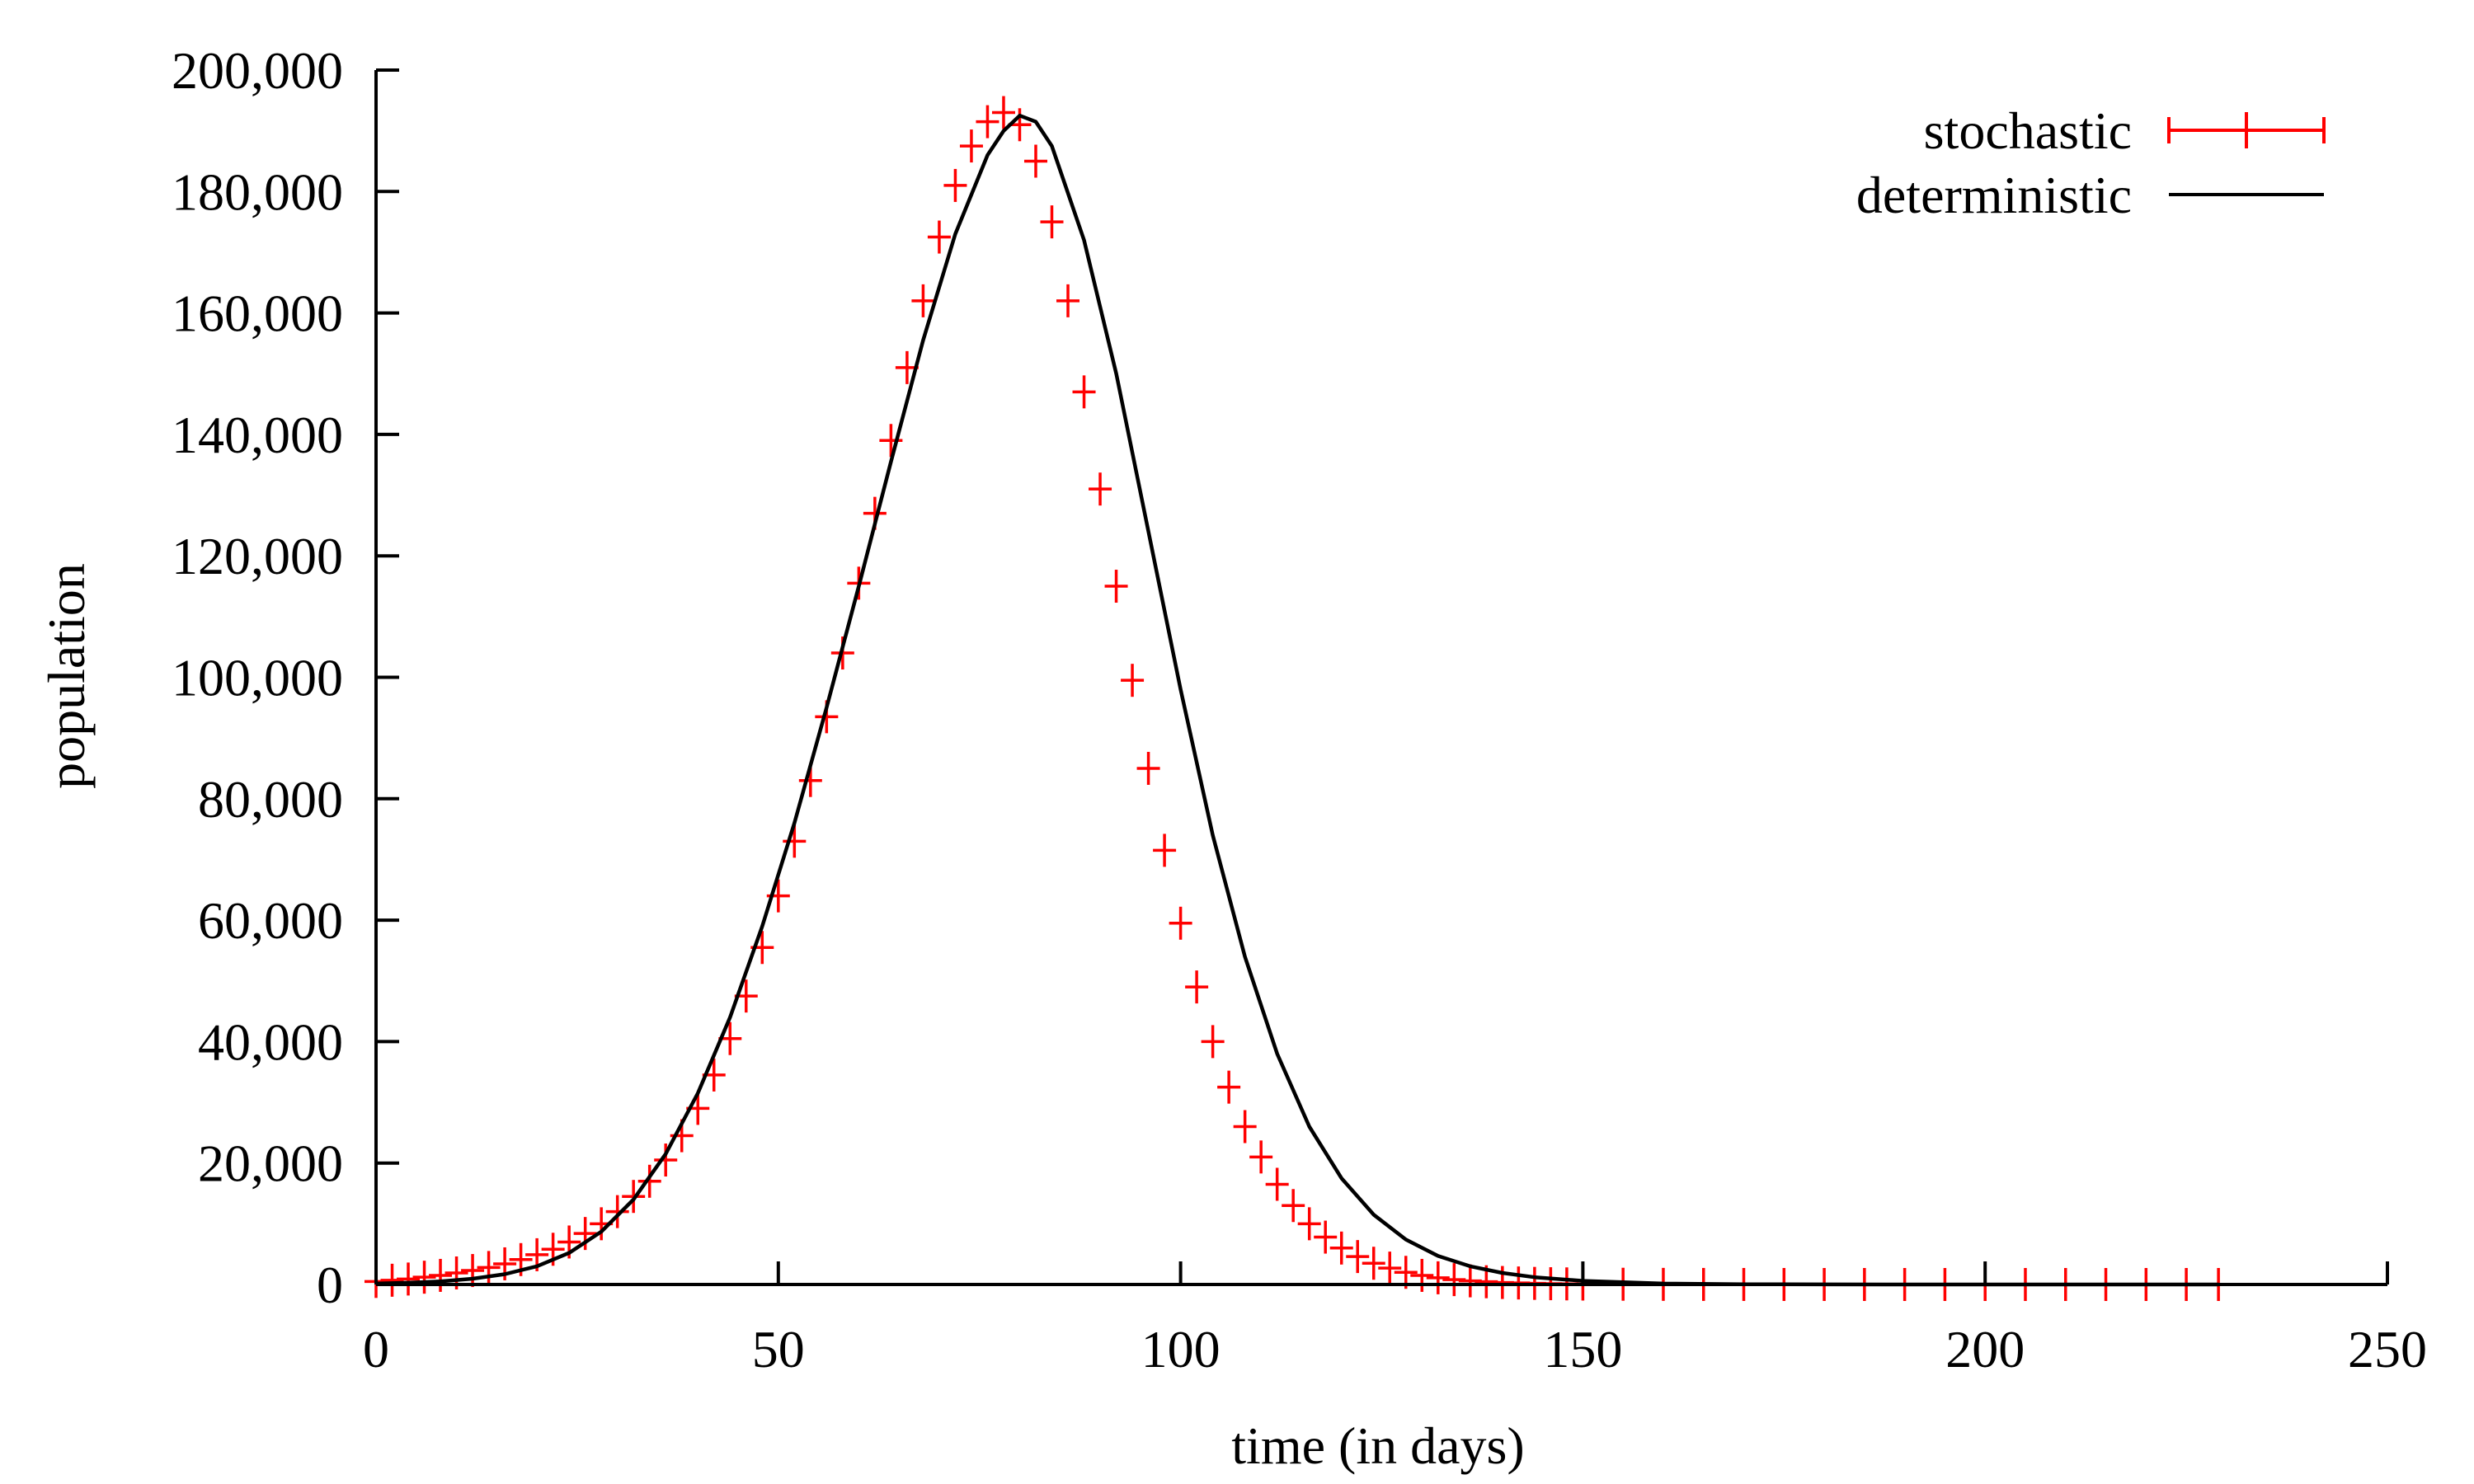 This screenshot has width=2474, height=1484. Describe the element at coordinates (257, 678) in the screenshot. I see `y-tick-label: 100,000` at that location.